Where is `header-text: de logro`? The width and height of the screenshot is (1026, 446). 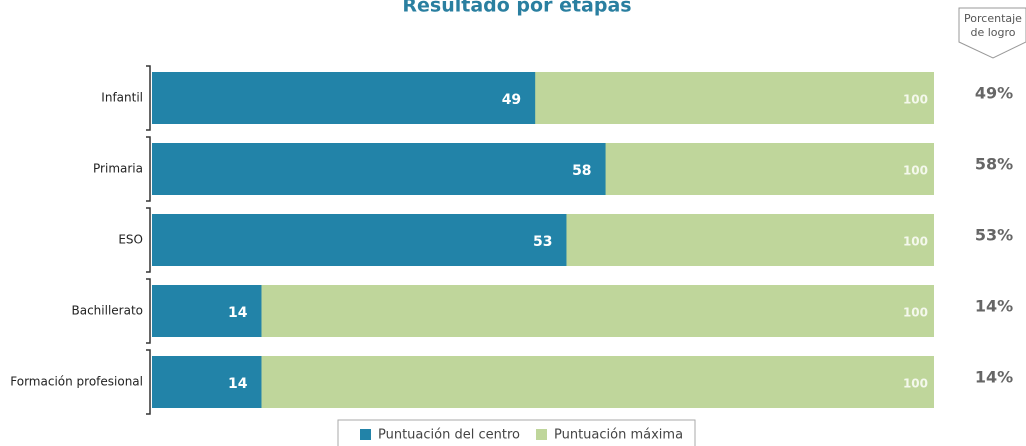
header-text: de logro is located at coordinates (992, 32).